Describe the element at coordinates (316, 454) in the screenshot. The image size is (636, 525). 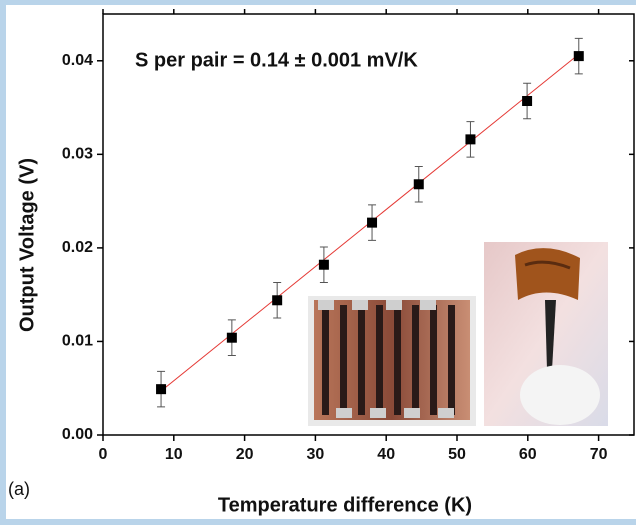
I see `x-tick-label: 30` at that location.